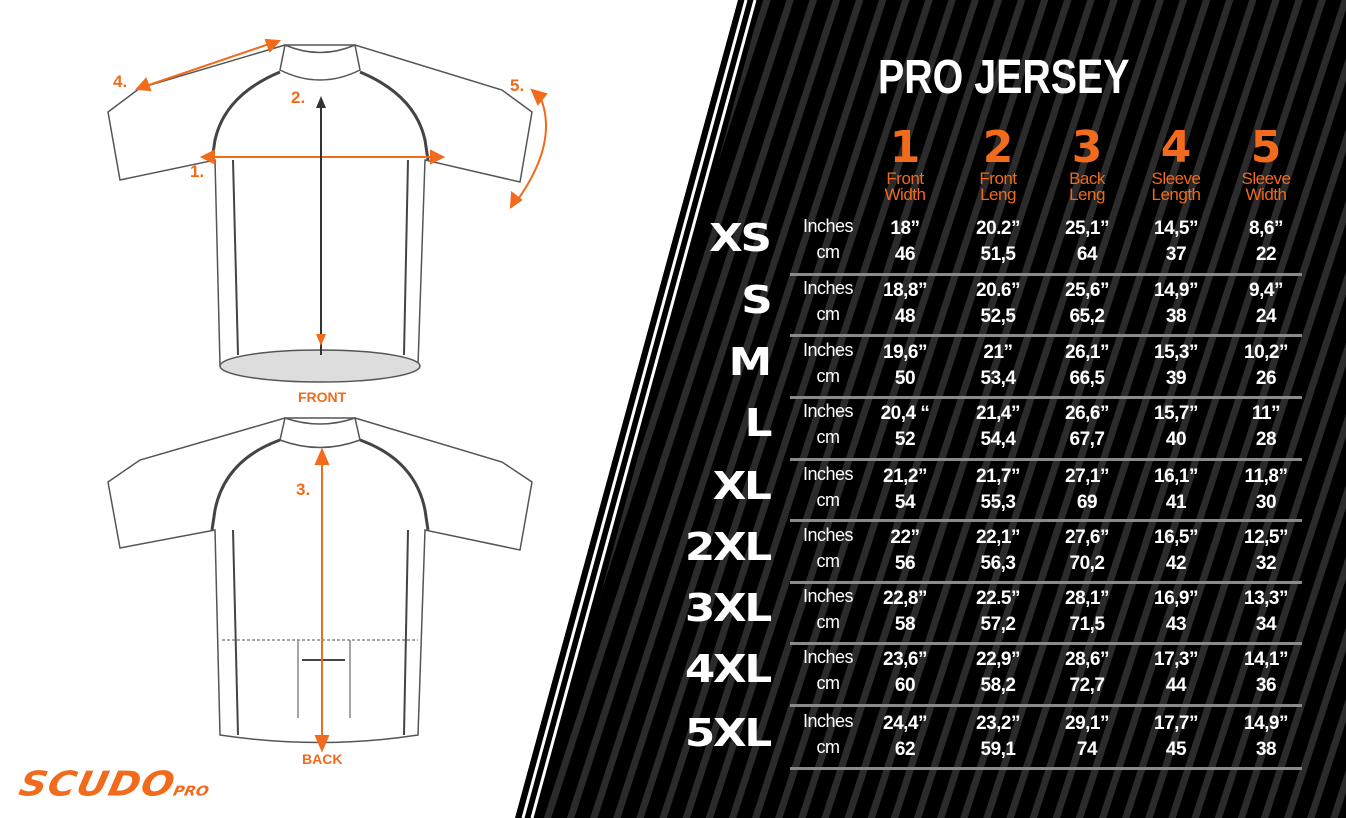 Image resolution: width=1346 pixels, height=818 pixels. Describe the element at coordinates (905, 147) in the screenshot. I see `column-number: 1` at that location.